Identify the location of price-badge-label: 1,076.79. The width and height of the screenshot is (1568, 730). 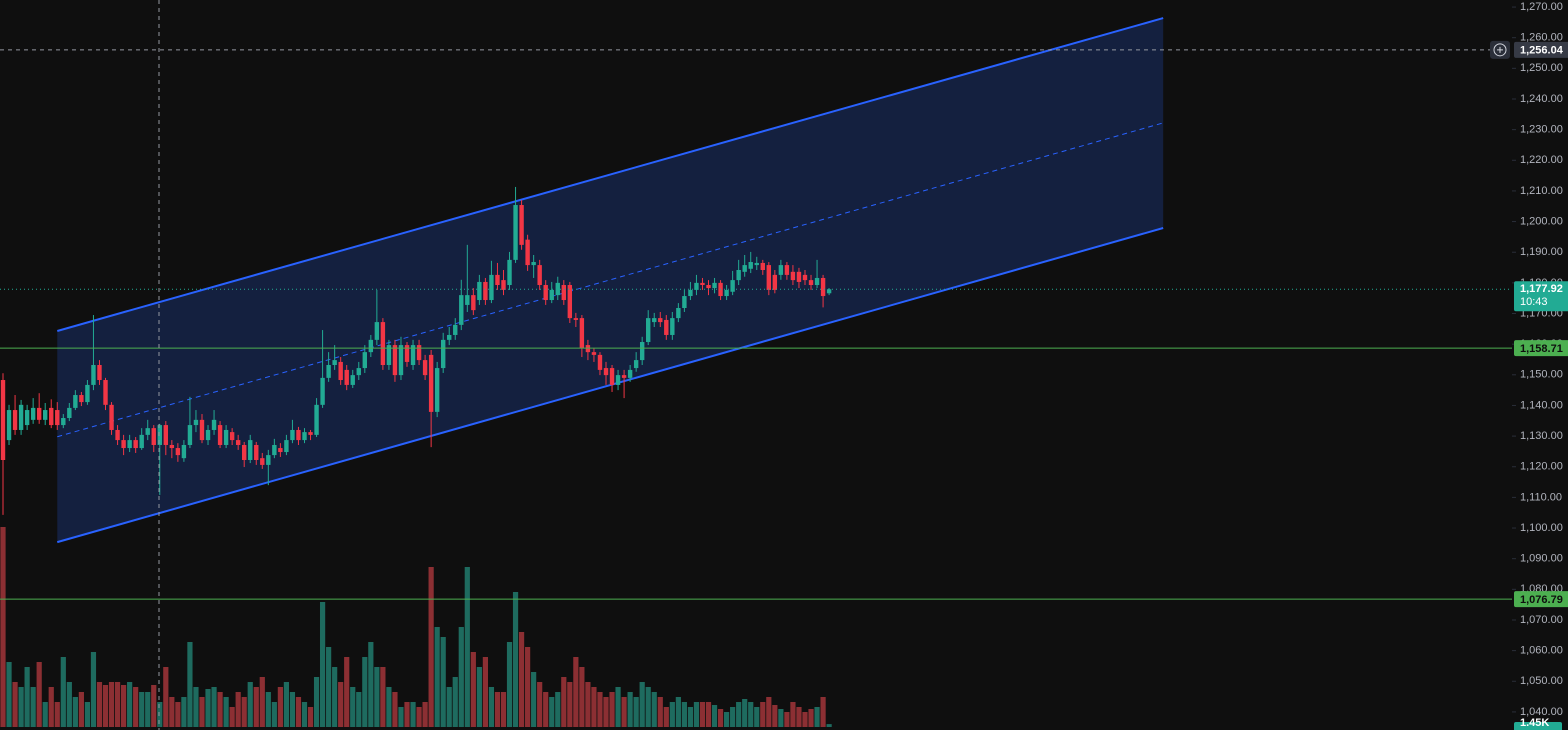
(1541, 600).